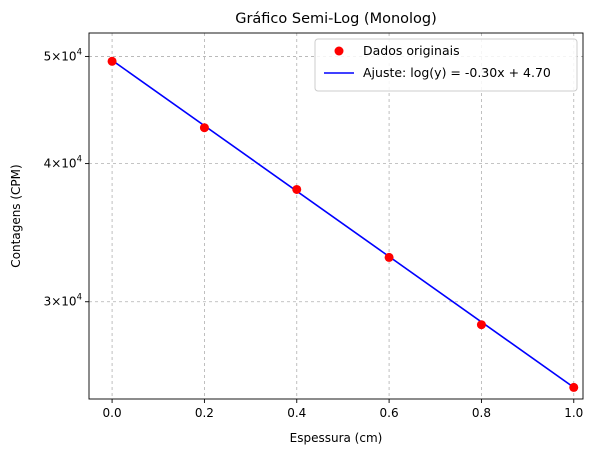 The image size is (594, 455). Describe the element at coordinates (411, 50) in the screenshot. I see `legend-label-data: Dados originais` at that location.